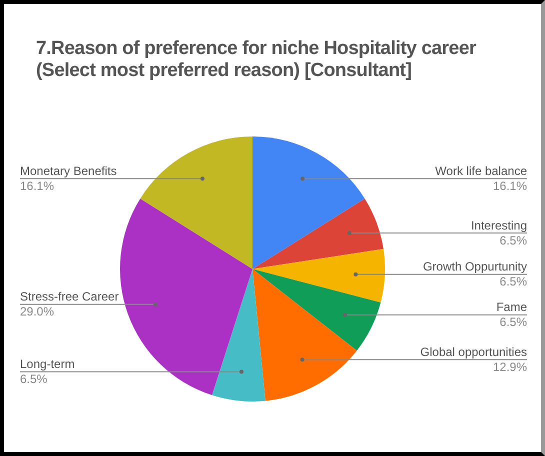  Describe the element at coordinates (512, 307) in the screenshot. I see `slice-label: Fame` at that location.